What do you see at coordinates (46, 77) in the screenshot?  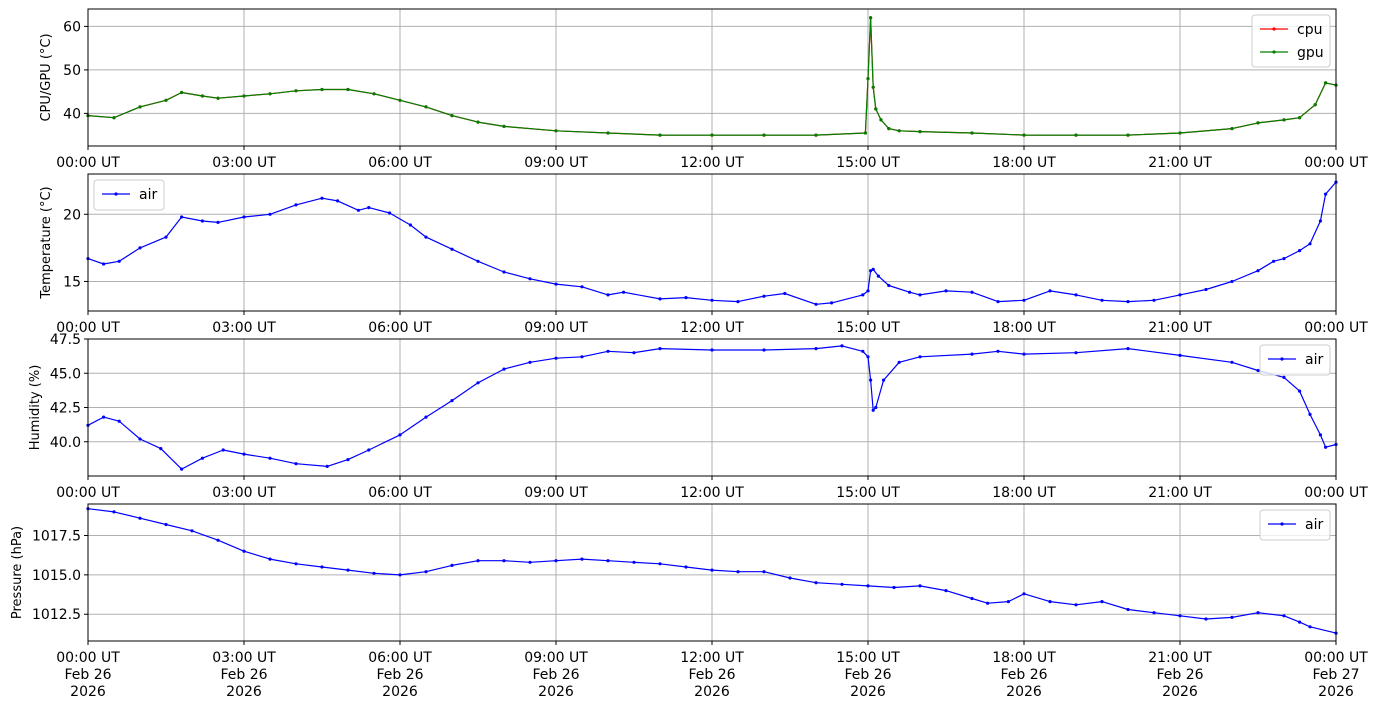 I see `y-axis-label: CPU/GPU (°C)` at bounding box center [46, 77].